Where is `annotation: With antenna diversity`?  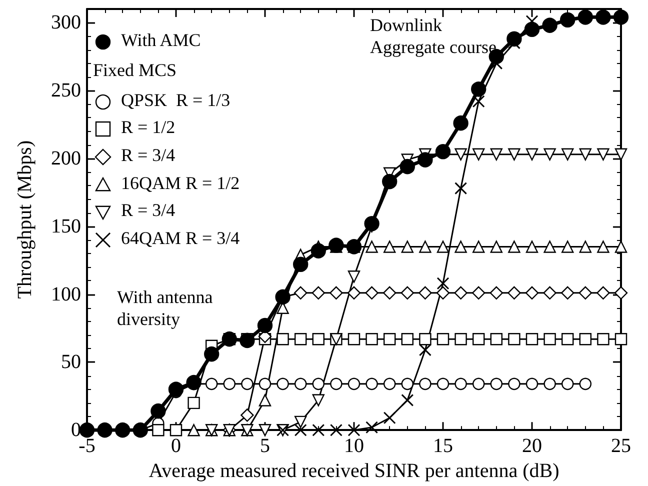
annotation: With antenna diversity is located at coordinates (165, 308).